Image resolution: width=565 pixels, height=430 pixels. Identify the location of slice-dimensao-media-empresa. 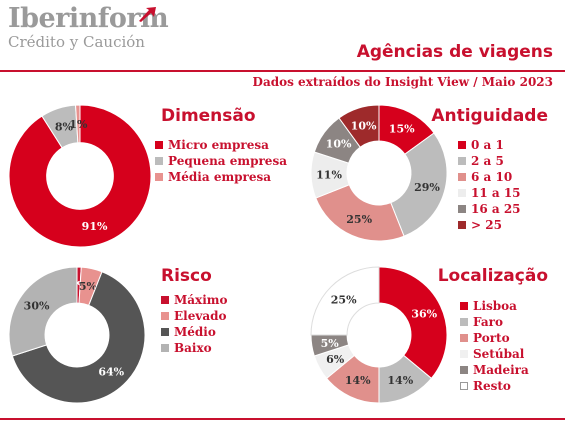
(78, 124).